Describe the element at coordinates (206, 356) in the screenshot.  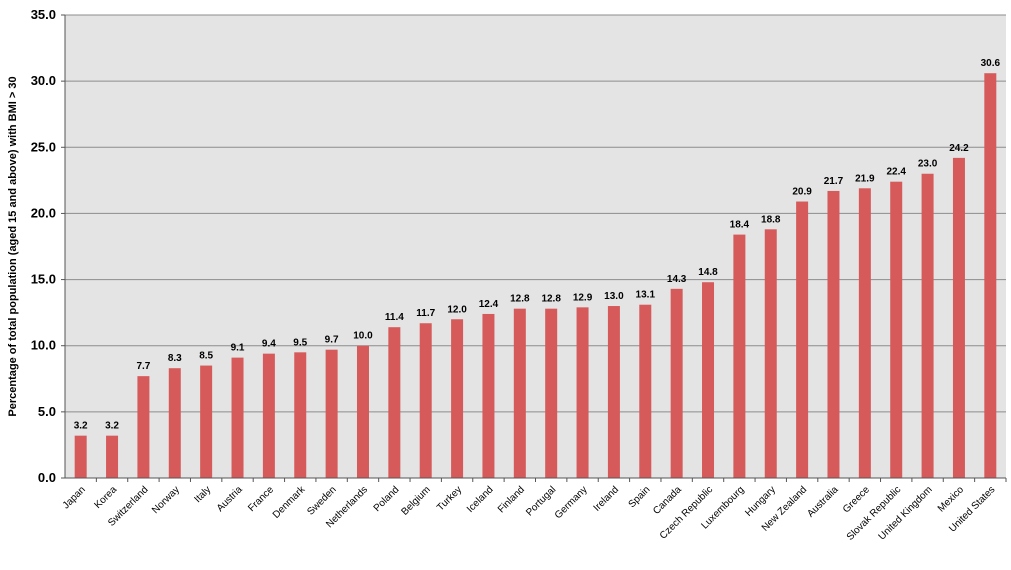
I see `data-label: 8.5` at that location.